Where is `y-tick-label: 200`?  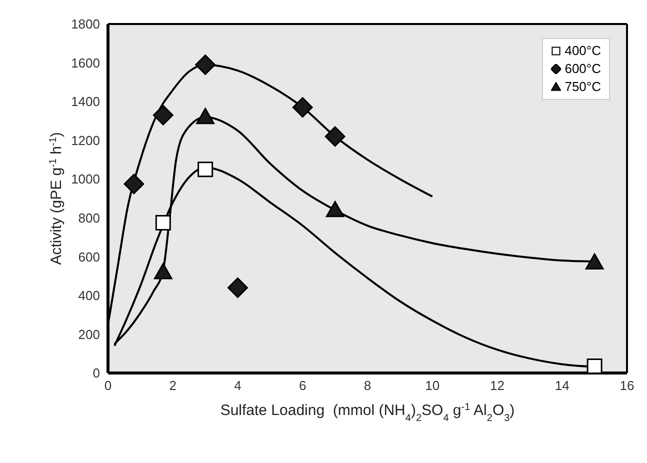 y-tick-label: 200 is located at coordinates (89, 334).